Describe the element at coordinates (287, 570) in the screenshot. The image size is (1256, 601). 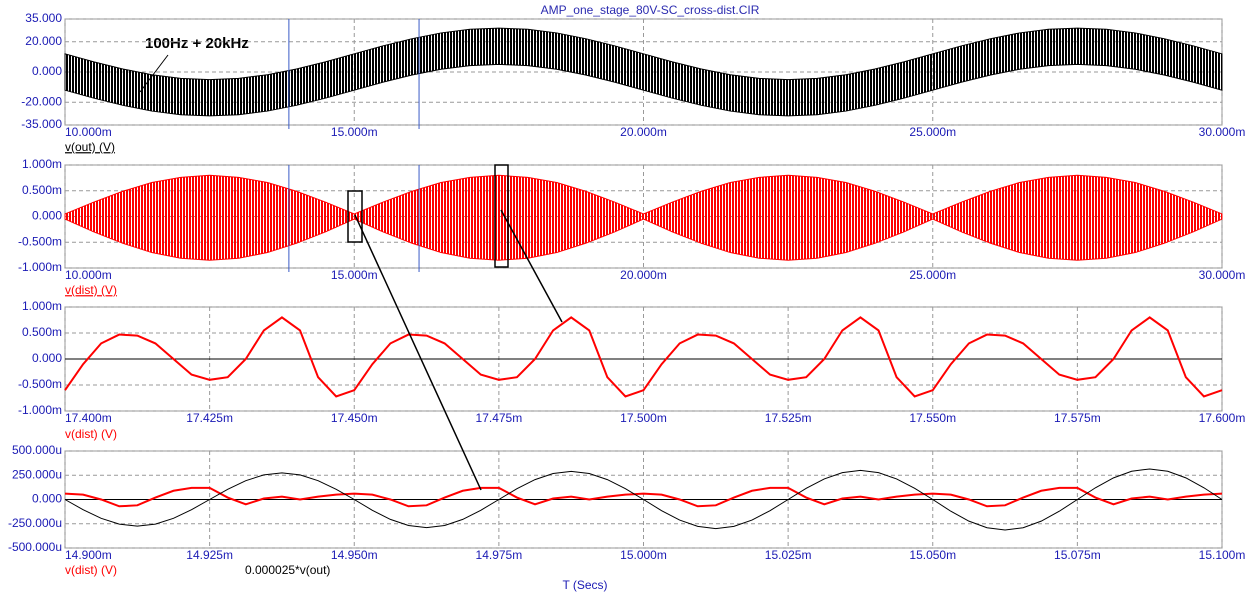
I see `legend-label: 0.000025*v(out)` at that location.